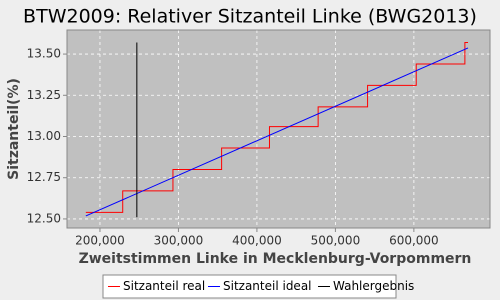  I want to click on y-tick-label: 12.50, so click(44, 218).